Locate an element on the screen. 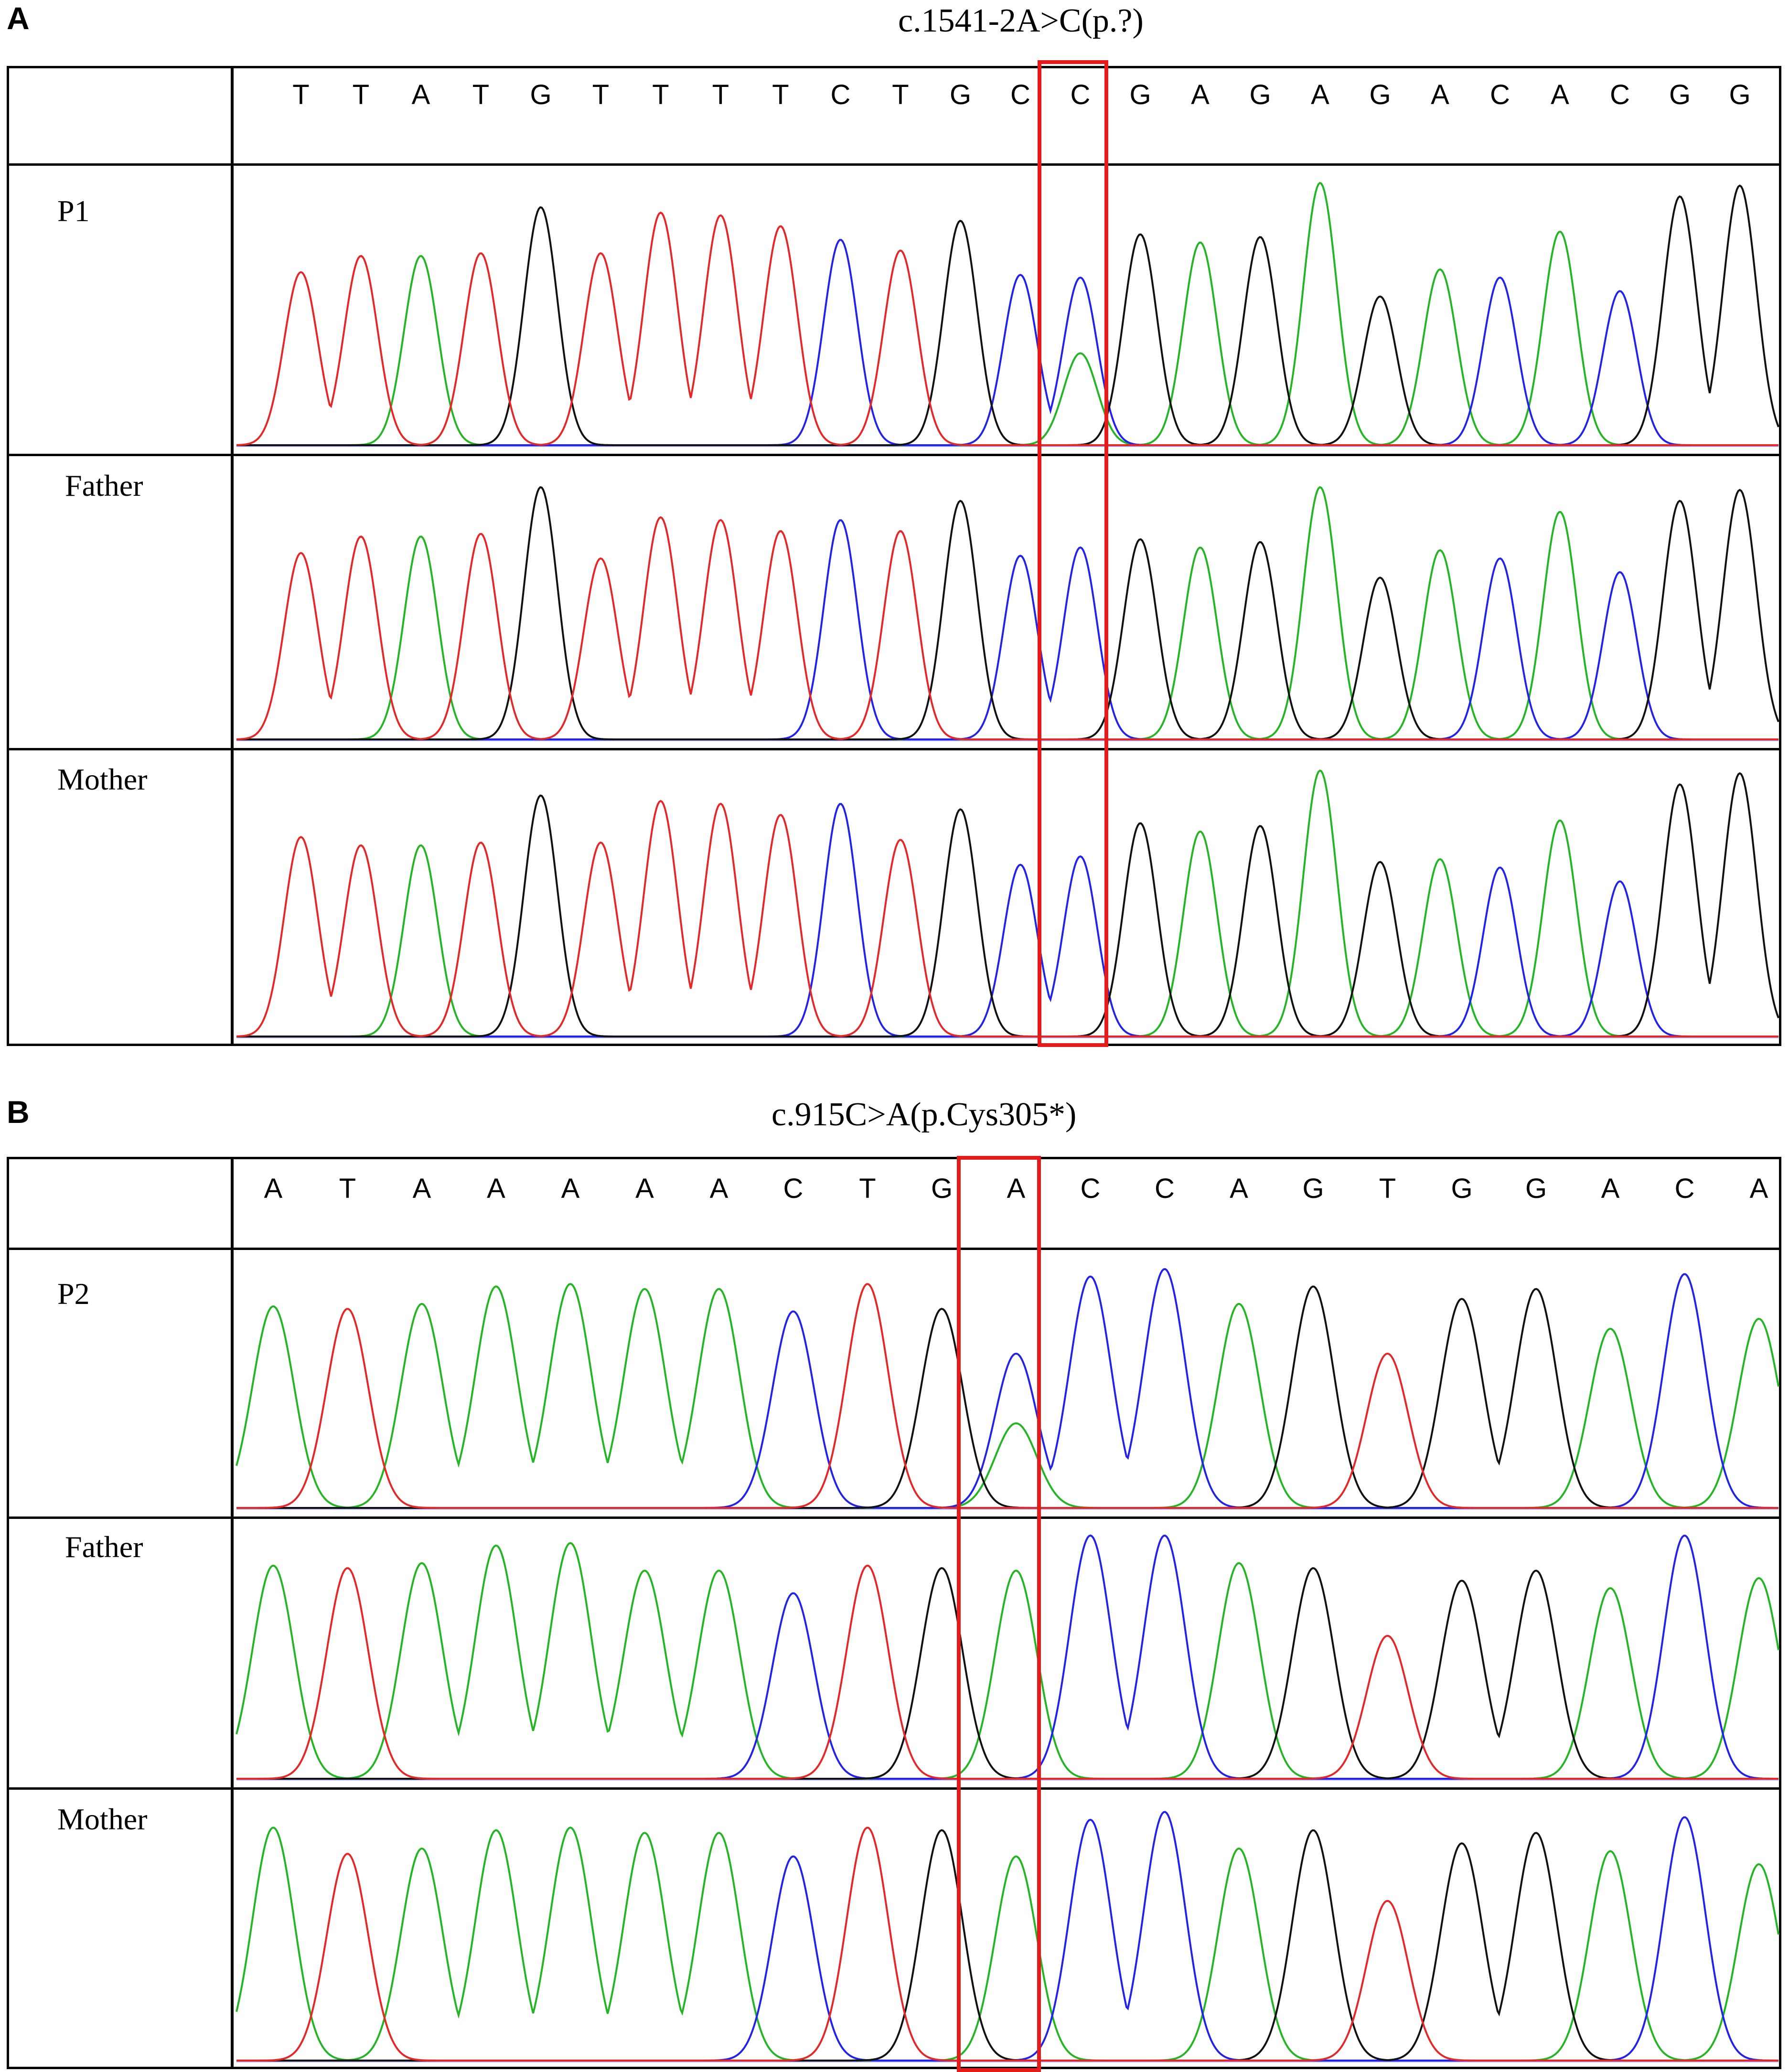 This screenshot has width=1789, height=2072. mutation-title: c.1541-2A>C(p.?) is located at coordinates (1021, 20).